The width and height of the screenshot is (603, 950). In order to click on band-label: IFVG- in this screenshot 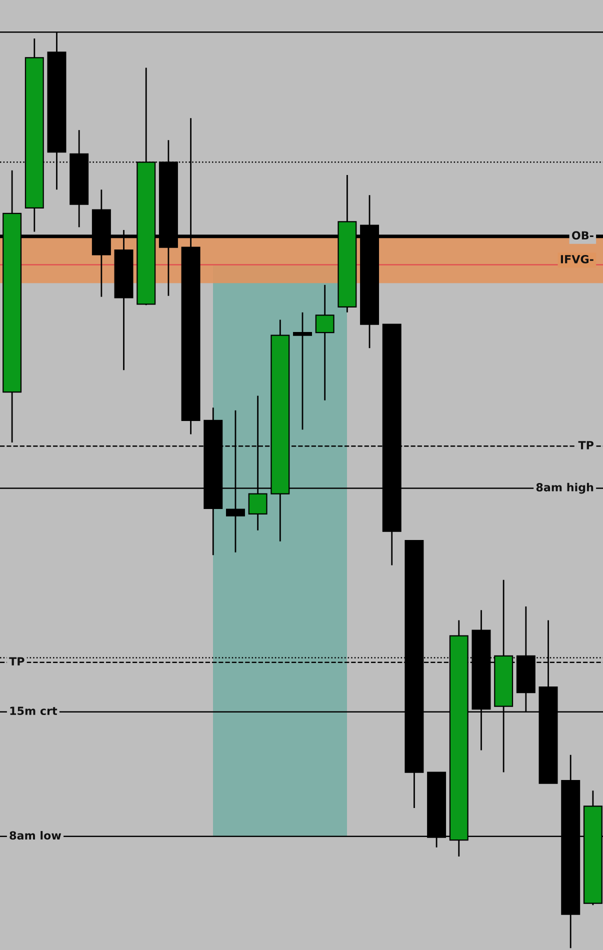, I will do `click(577, 259)`.